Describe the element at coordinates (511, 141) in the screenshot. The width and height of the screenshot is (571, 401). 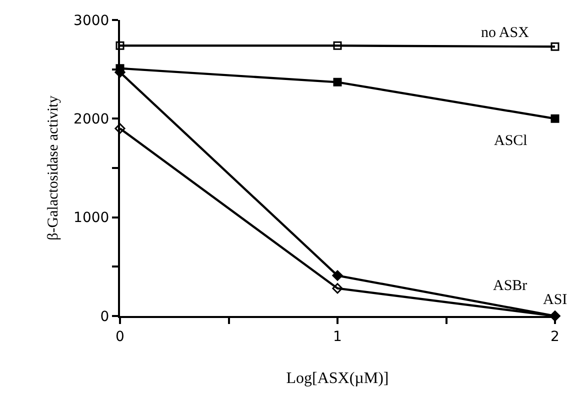
I see `series-label: ASCl` at that location.